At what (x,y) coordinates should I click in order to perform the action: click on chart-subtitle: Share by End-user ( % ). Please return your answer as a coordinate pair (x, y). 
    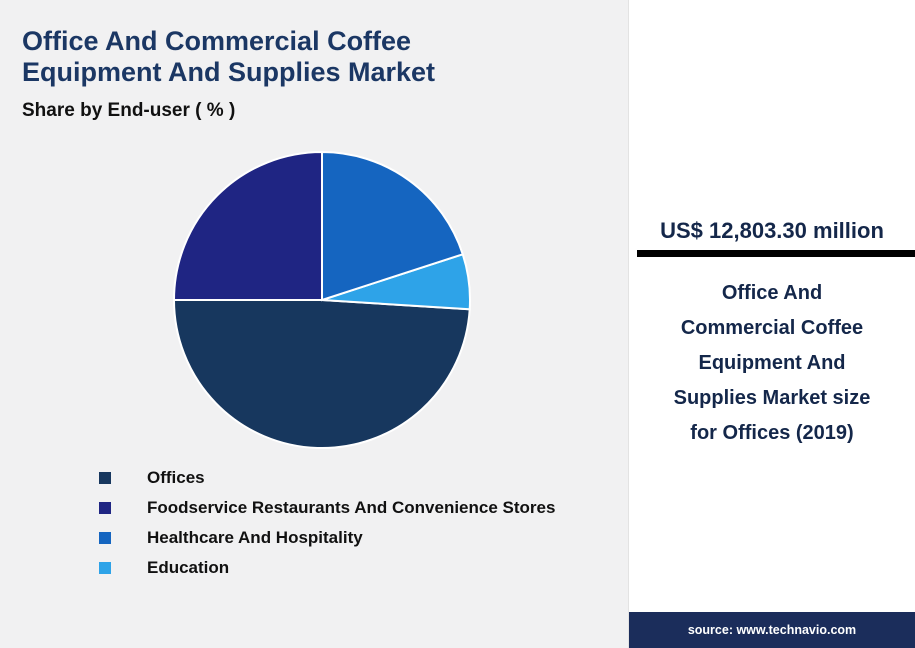
    Looking at the image, I should click on (129, 110).